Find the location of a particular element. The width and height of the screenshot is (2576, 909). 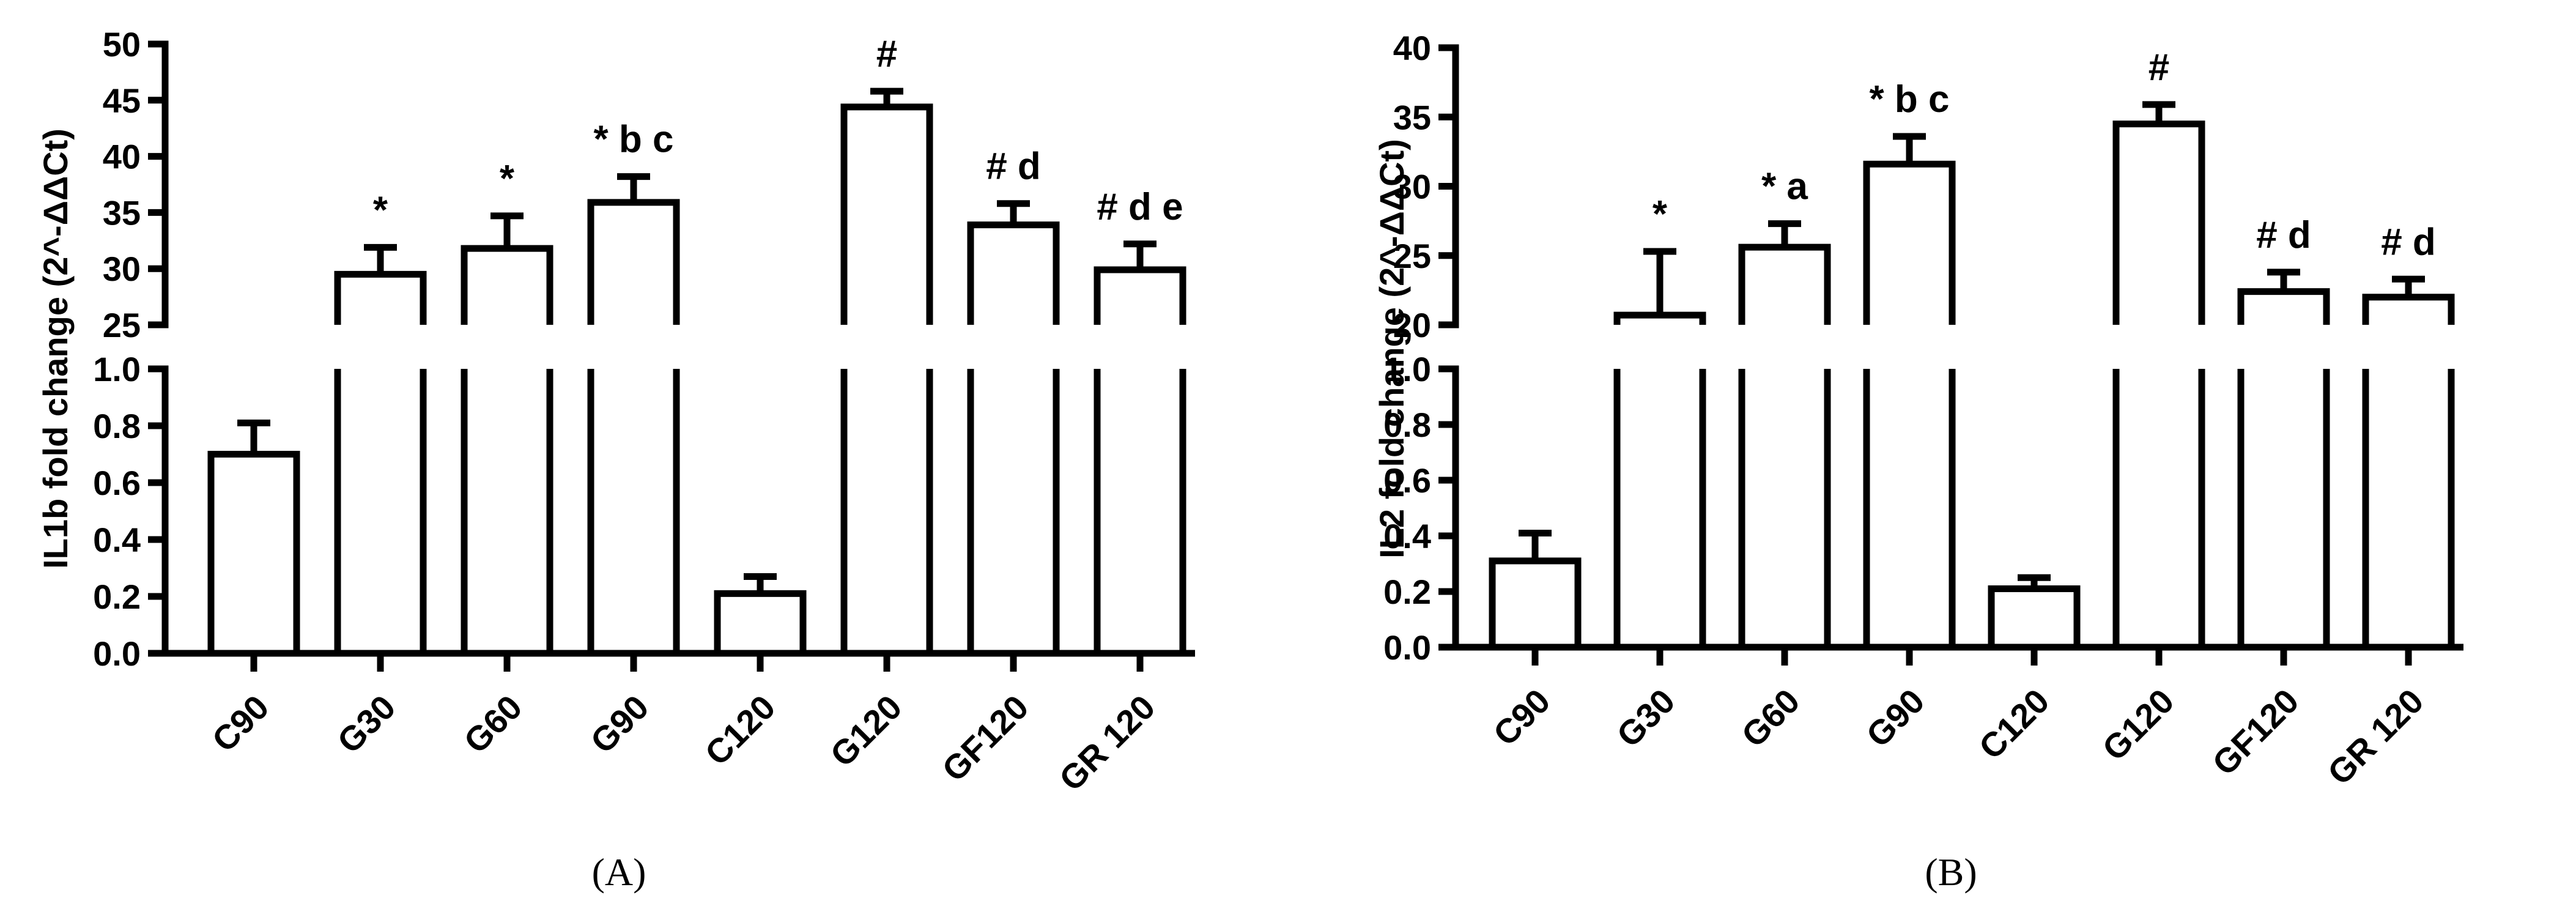

y-tick-label: 50 is located at coordinates (122, 44).